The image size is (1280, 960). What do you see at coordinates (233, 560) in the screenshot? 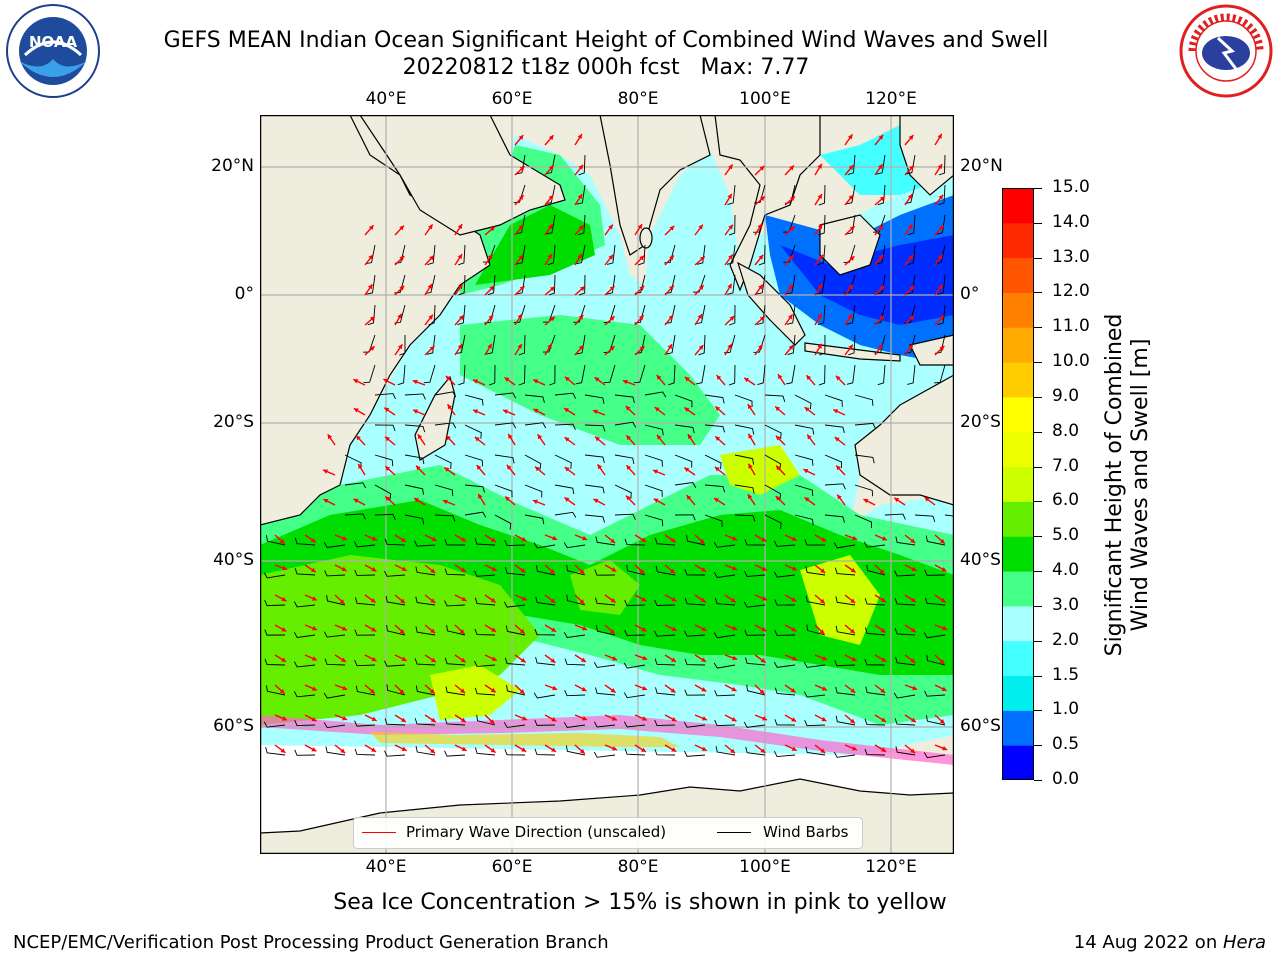
I see `lat-tick-left-40s: 40°S` at bounding box center [233, 560].